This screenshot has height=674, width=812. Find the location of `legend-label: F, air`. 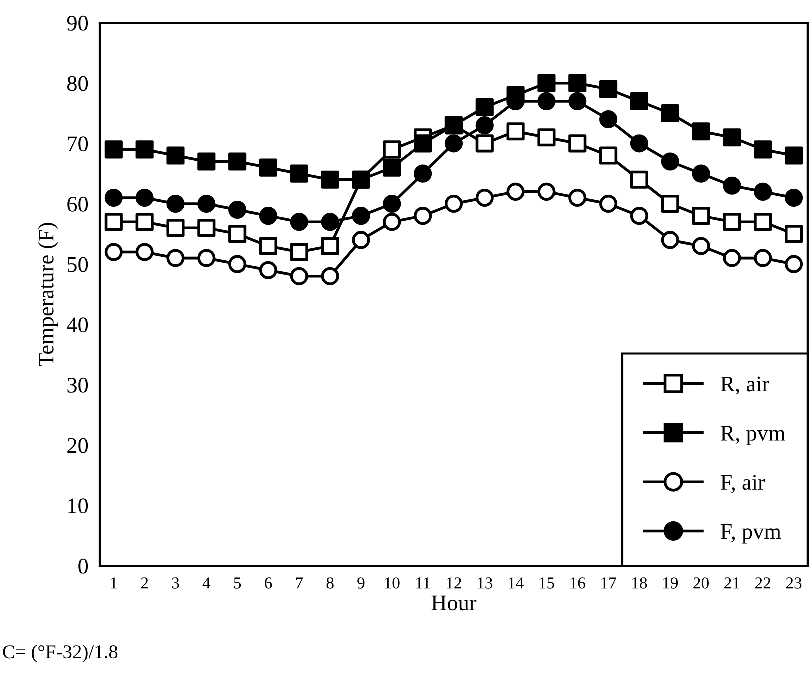

legend-label: F, air is located at coordinates (743, 484).